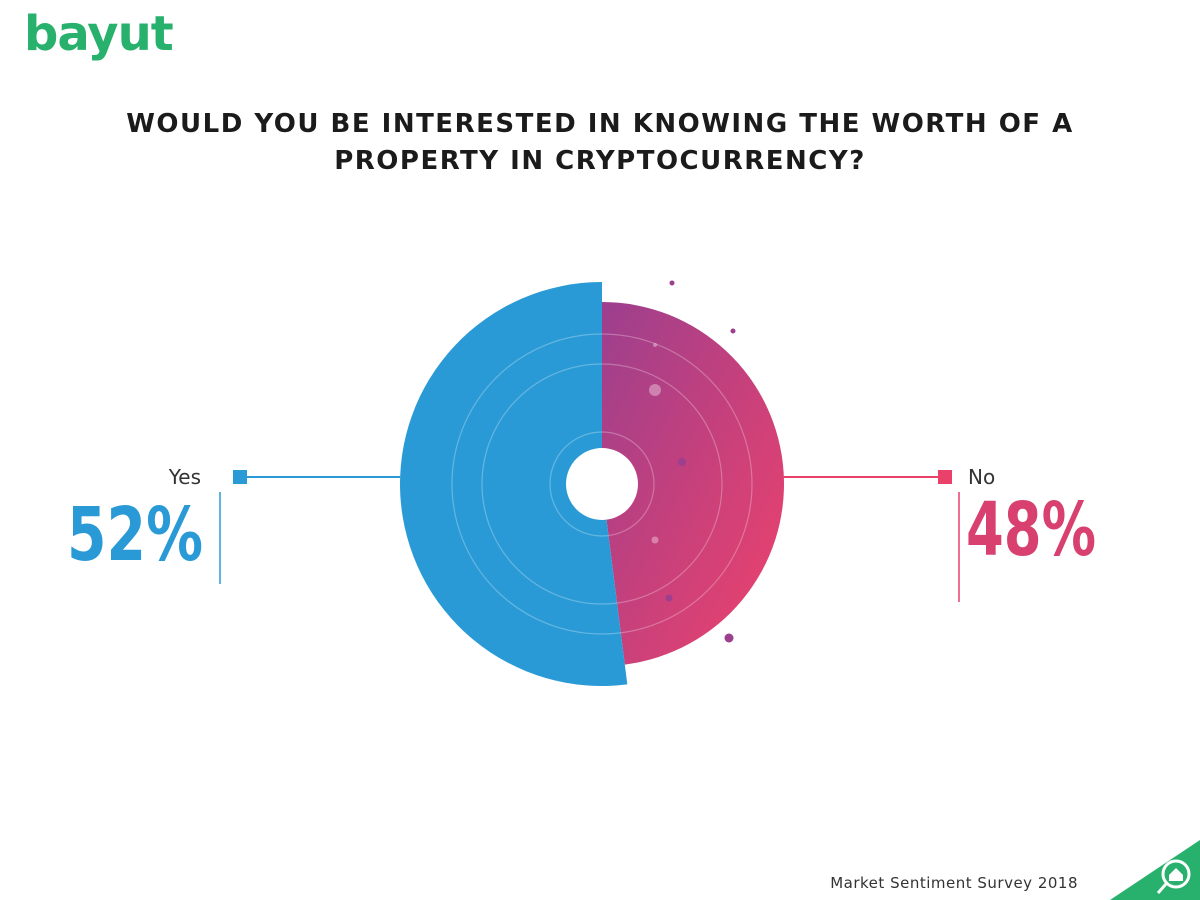 This screenshot has width=1200, height=900. I want to click on slice-yes, so click(514, 484).